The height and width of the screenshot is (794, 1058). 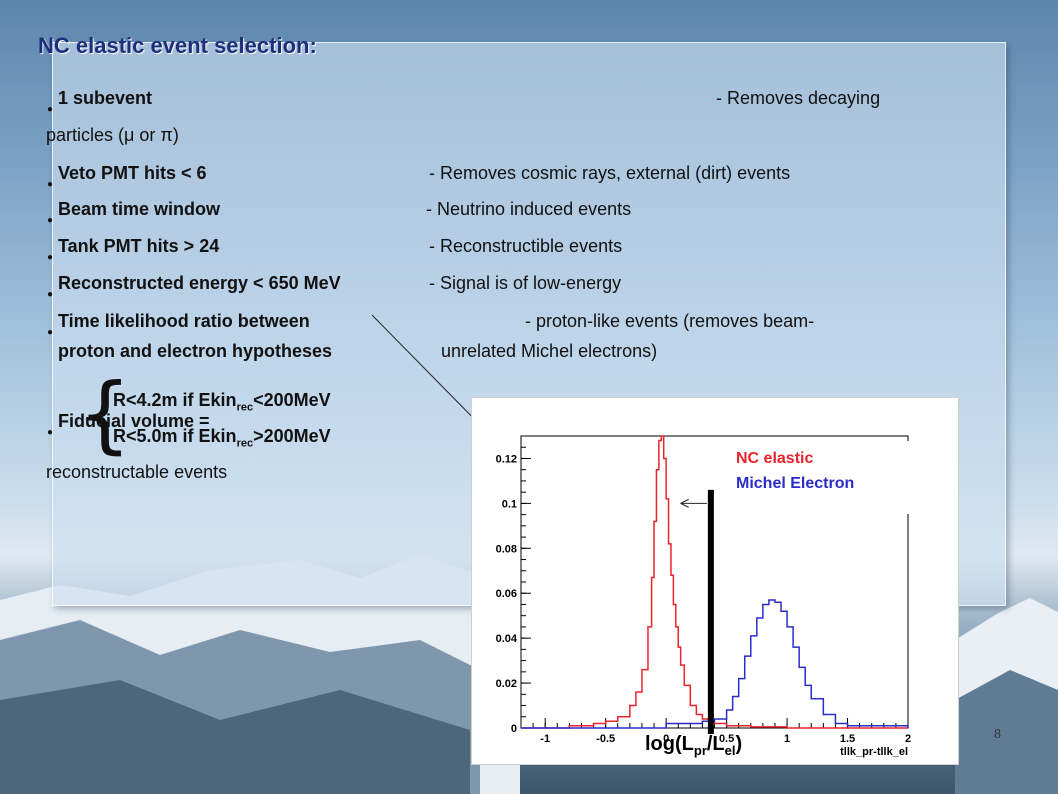 I want to click on cut-description-cont: reconstructable events, so click(x=137, y=472).